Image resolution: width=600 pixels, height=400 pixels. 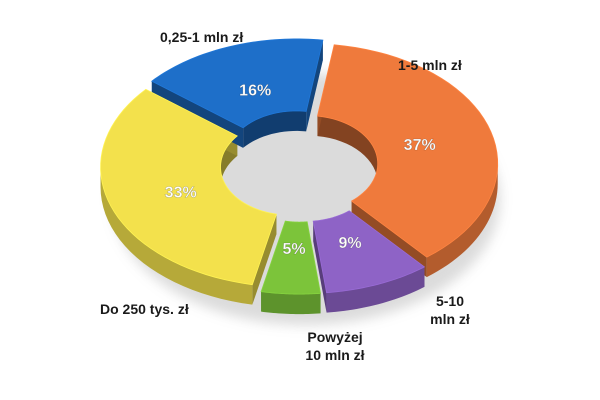 I want to click on label-0-25-1-mln: 0,25-1 mln zł, so click(x=202, y=37).